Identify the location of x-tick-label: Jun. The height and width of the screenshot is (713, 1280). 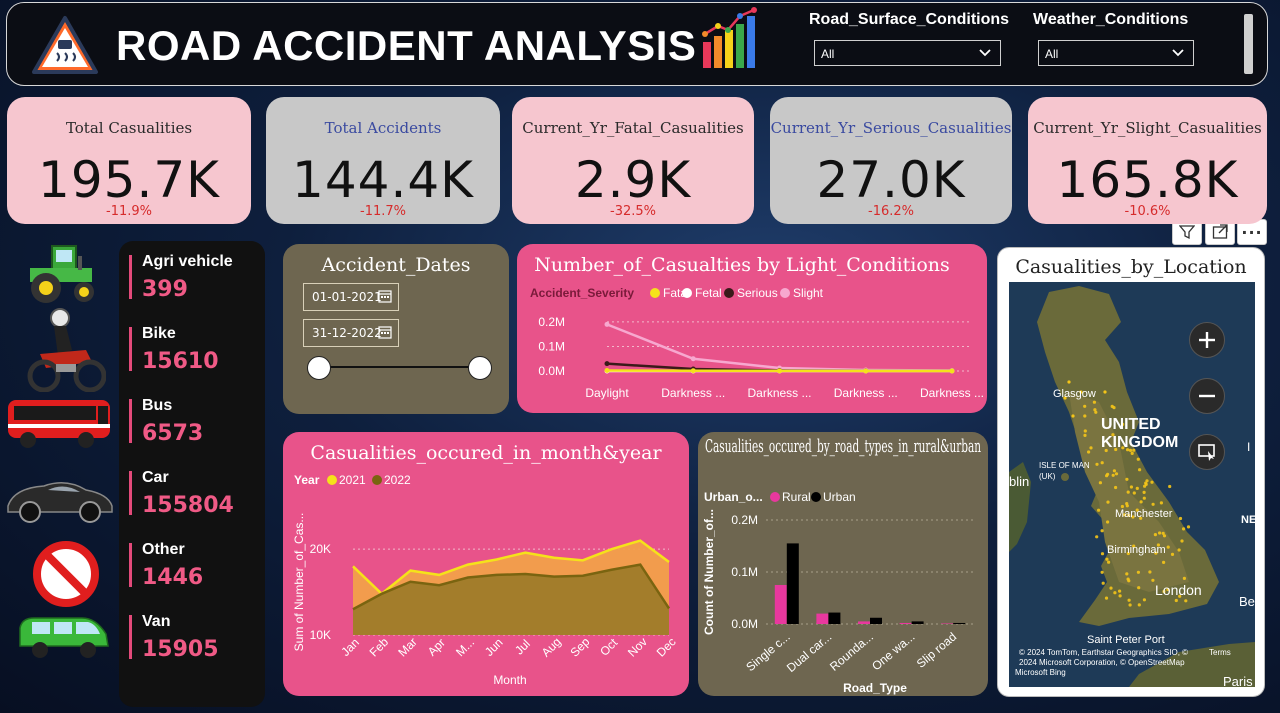
(494, 647).